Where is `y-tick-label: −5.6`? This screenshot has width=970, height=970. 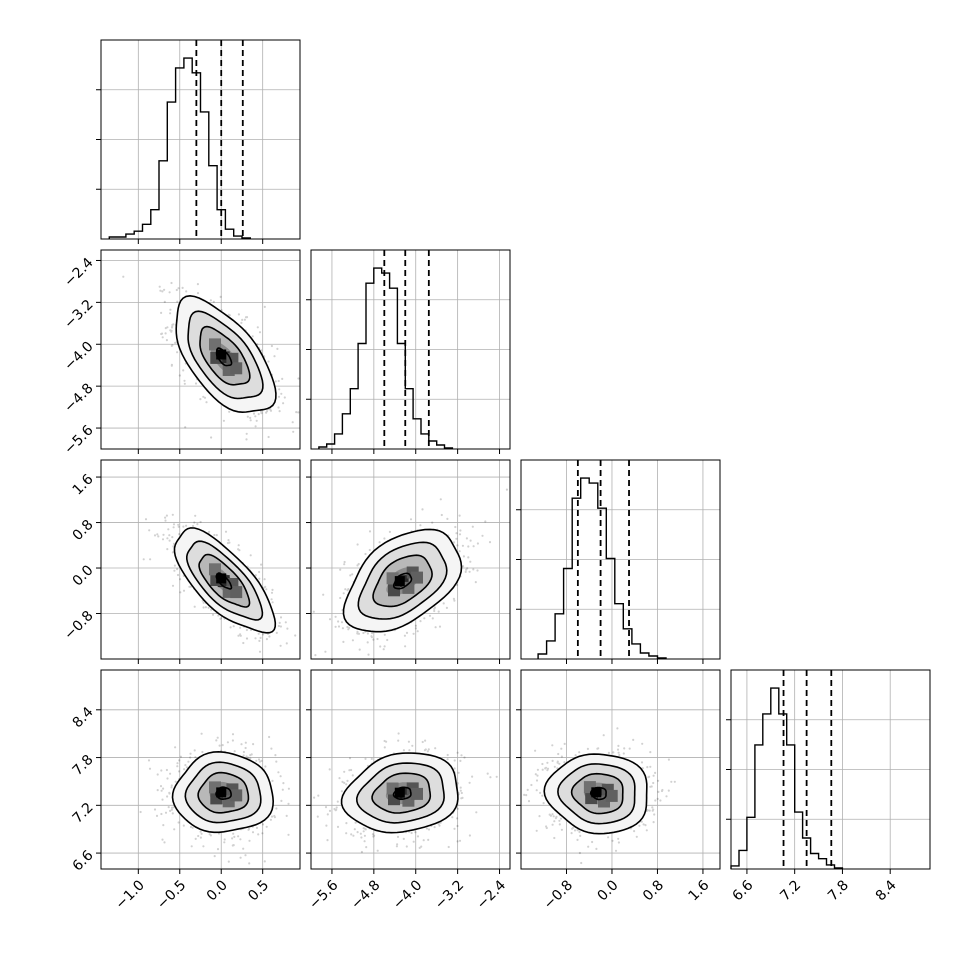
y-tick-label: −5.6 is located at coordinates (78, 439).